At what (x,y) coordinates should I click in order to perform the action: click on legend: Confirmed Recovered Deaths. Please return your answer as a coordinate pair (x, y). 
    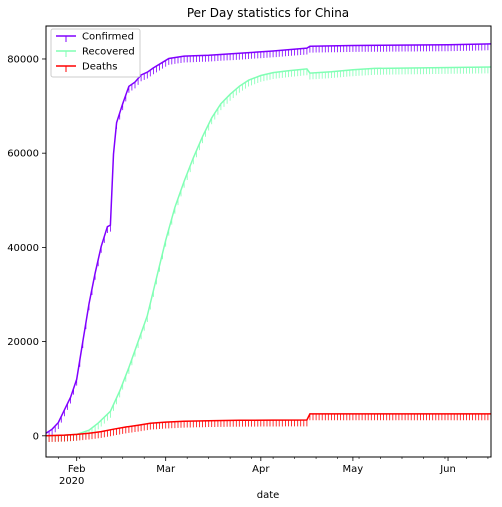
    Looking at the image, I should click on (95, 53).